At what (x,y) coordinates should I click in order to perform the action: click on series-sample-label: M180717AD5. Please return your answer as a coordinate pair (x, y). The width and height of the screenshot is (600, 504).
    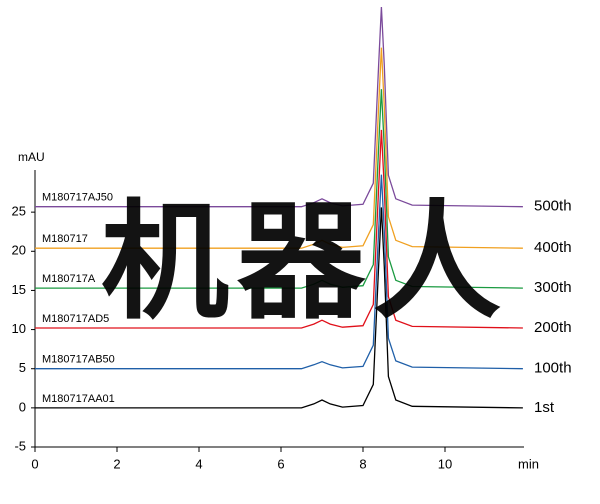
    Looking at the image, I should click on (75, 319).